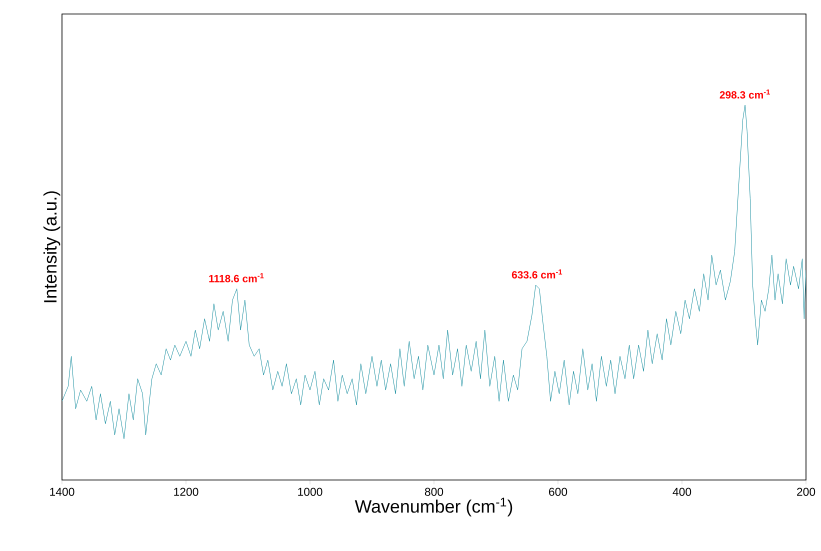 The width and height of the screenshot is (821, 551). What do you see at coordinates (236, 277) in the screenshot?
I see `annotation: 1118.6 cm$^{-1}$` at bounding box center [236, 277].